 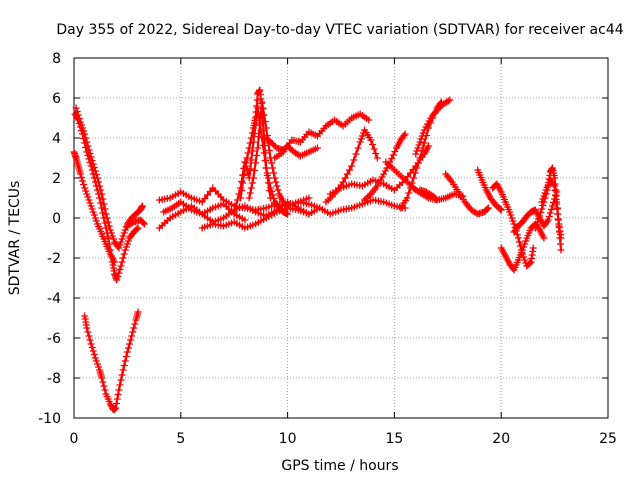 I want to click on x-tick-labels: 0 5 10 15 20 25, so click(x=343, y=439).